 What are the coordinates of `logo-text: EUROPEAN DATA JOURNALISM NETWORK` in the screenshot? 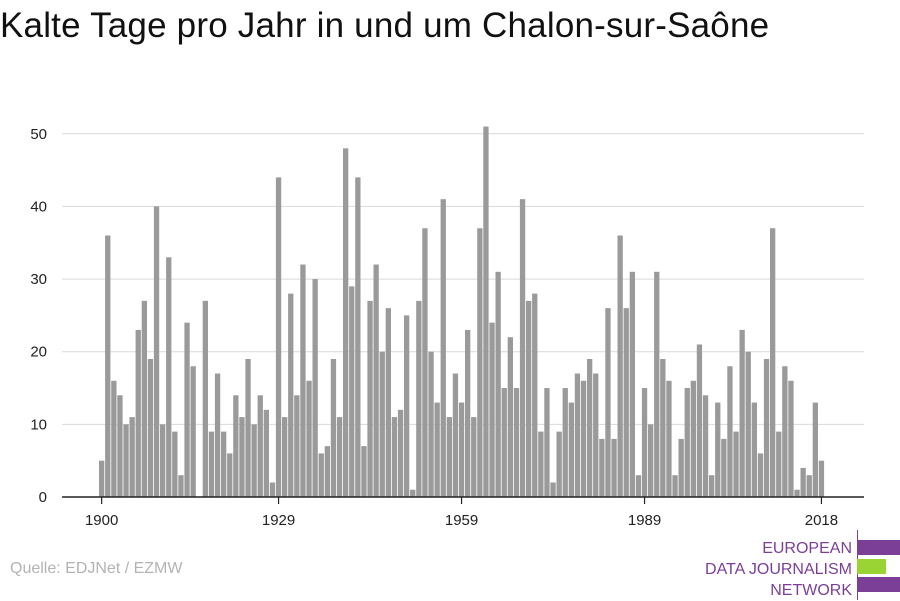 It's located at (778, 569).